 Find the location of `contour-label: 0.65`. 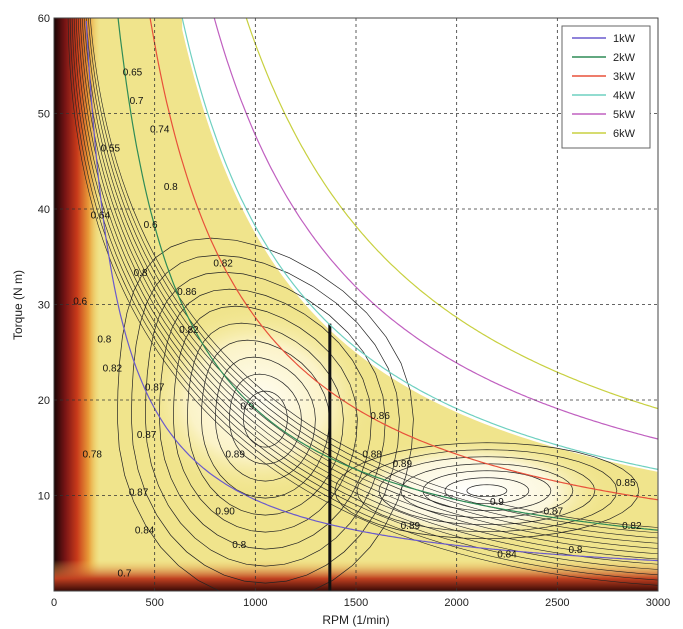

contour-label: 0.65 is located at coordinates (133, 72).